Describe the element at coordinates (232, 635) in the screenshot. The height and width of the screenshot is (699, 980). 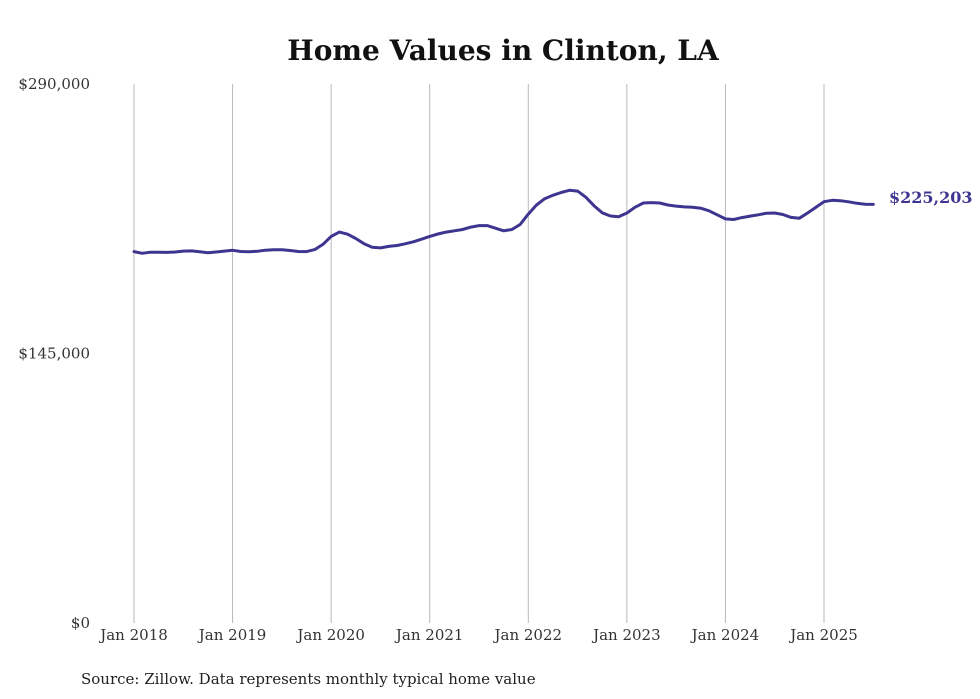
I see `x-tick-label: Jan 2019` at that location.